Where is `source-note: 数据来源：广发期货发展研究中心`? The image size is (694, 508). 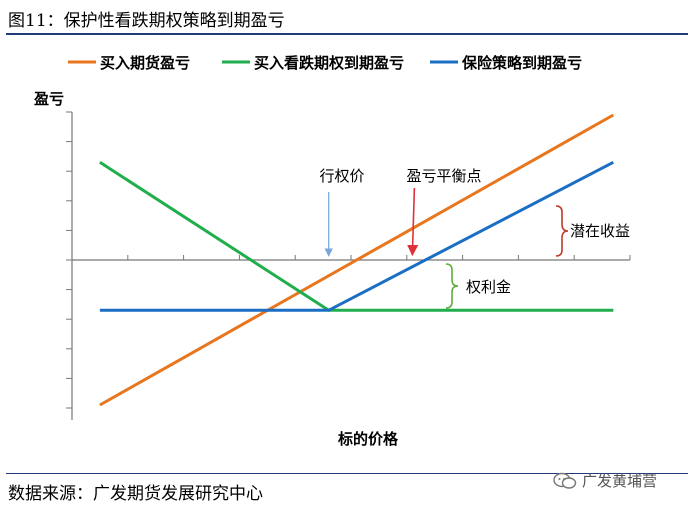 source-note: 数据来源：广发期货发展研究中心 is located at coordinates (135, 494).